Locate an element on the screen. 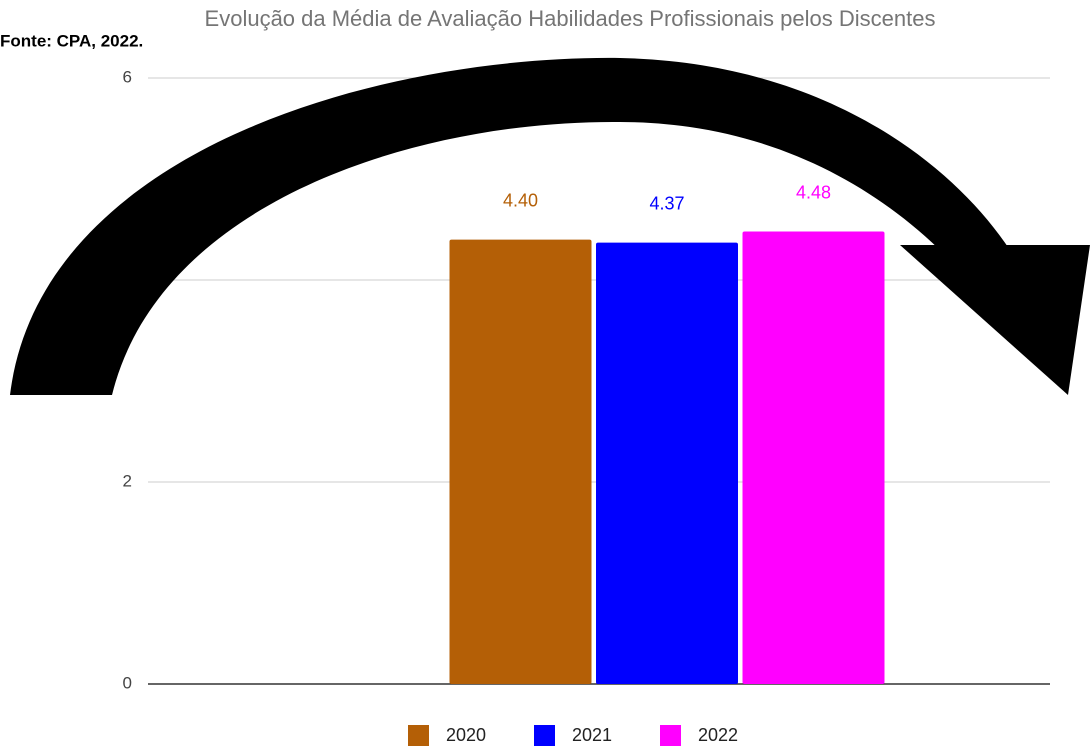  value-label: 4.37 is located at coordinates (666, 203).